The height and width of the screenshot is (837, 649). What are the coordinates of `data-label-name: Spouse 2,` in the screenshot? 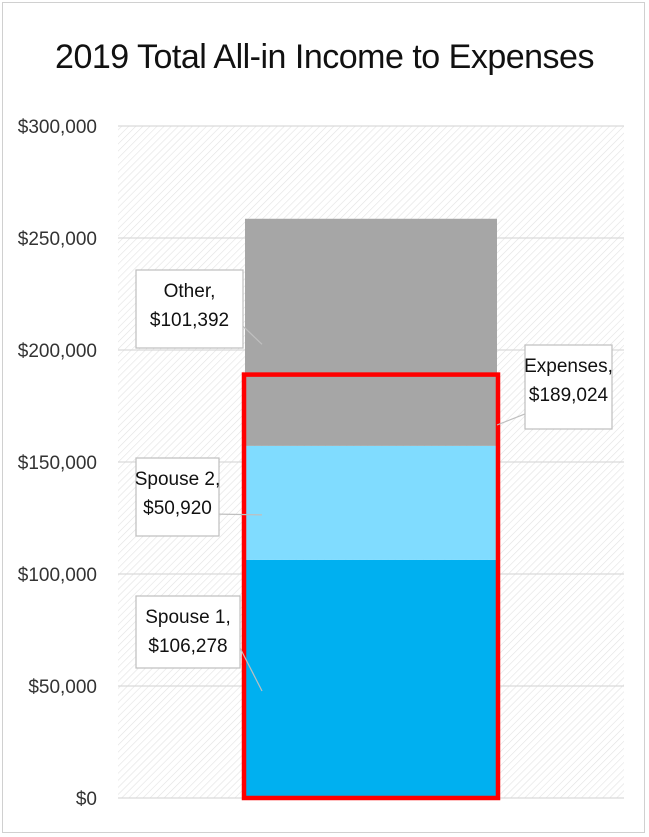 It's located at (178, 479).